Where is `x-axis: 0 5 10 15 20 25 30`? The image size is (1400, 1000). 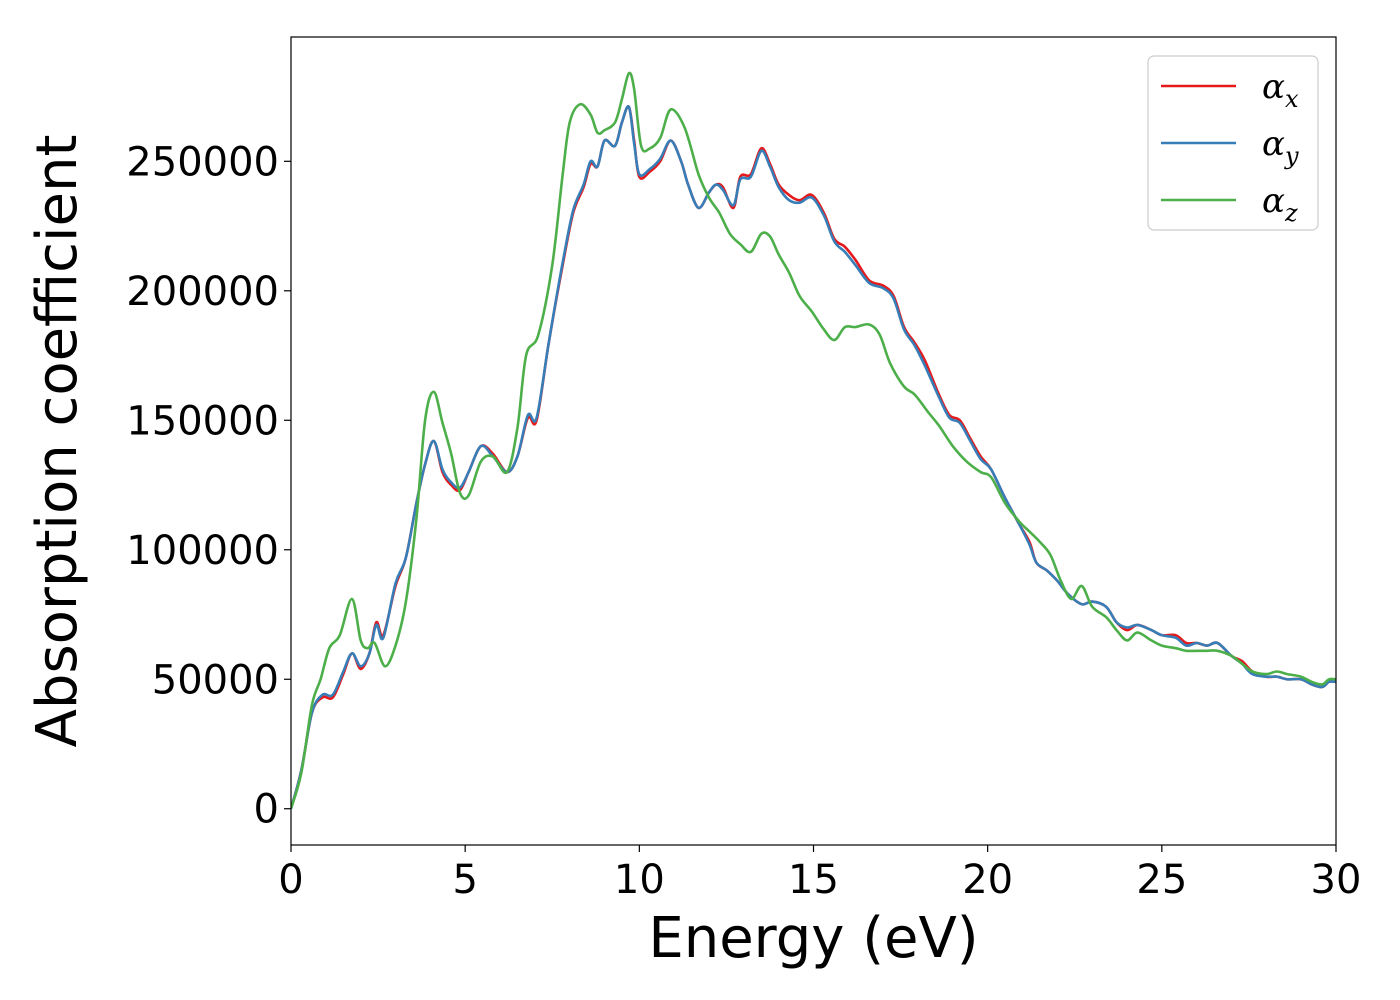
x-axis: 0 5 10 15 20 25 30 is located at coordinates (819, 874).